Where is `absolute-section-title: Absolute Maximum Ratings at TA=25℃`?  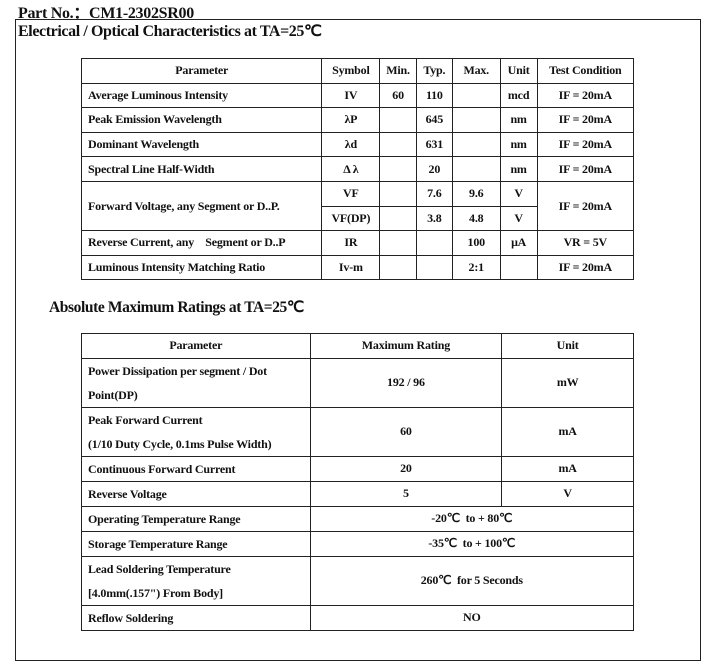
absolute-section-title: Absolute Maximum Ratings at TA=25℃ is located at coordinates (176, 307).